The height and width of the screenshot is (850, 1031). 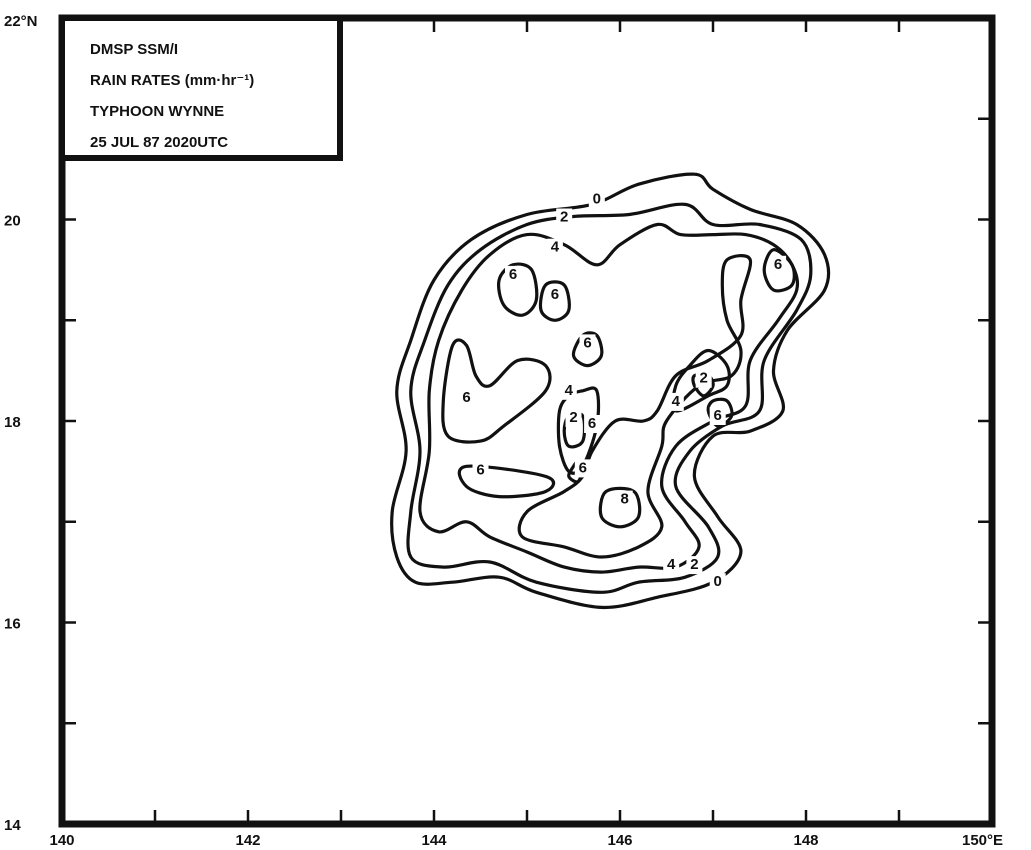 I want to click on y-tick-label: 14, so click(x=12, y=825).